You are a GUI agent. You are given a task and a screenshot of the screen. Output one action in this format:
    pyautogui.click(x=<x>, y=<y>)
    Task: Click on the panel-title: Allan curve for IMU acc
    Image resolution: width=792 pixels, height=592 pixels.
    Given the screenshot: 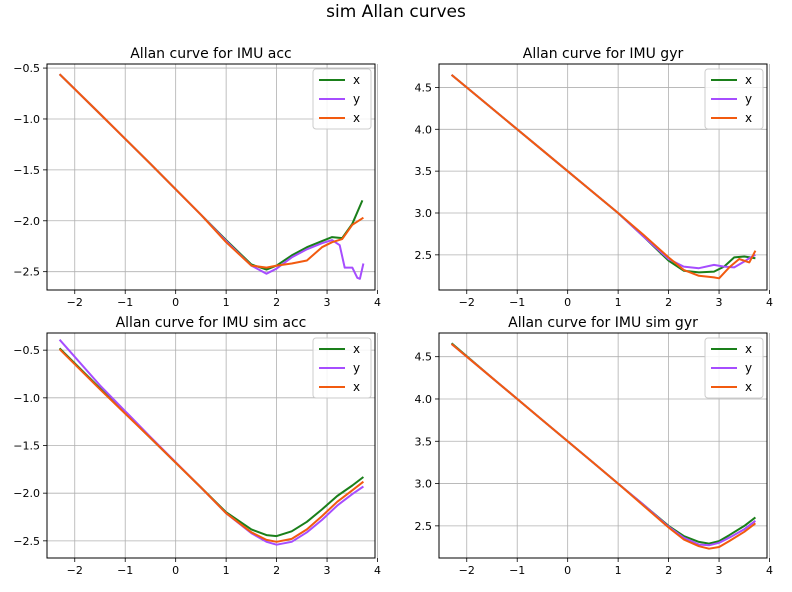 What is the action you would take?
    pyautogui.click(x=211, y=54)
    